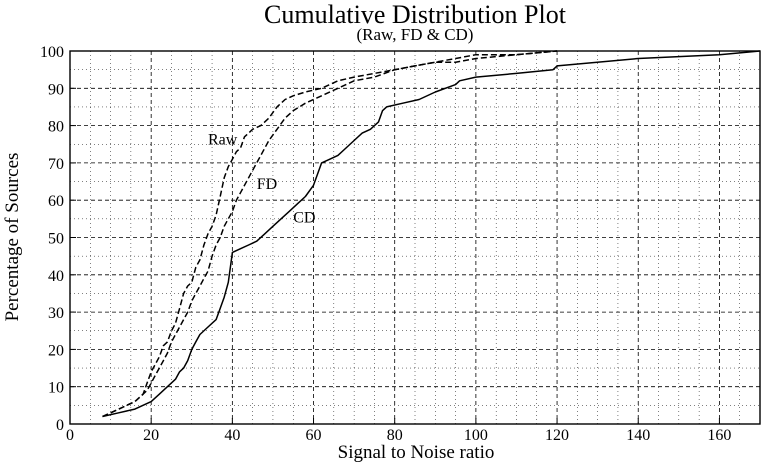 This screenshot has height=463, width=763. What do you see at coordinates (415, 14) in the screenshot?
I see `chart-title: Cumulative Distribution Plot` at bounding box center [415, 14].